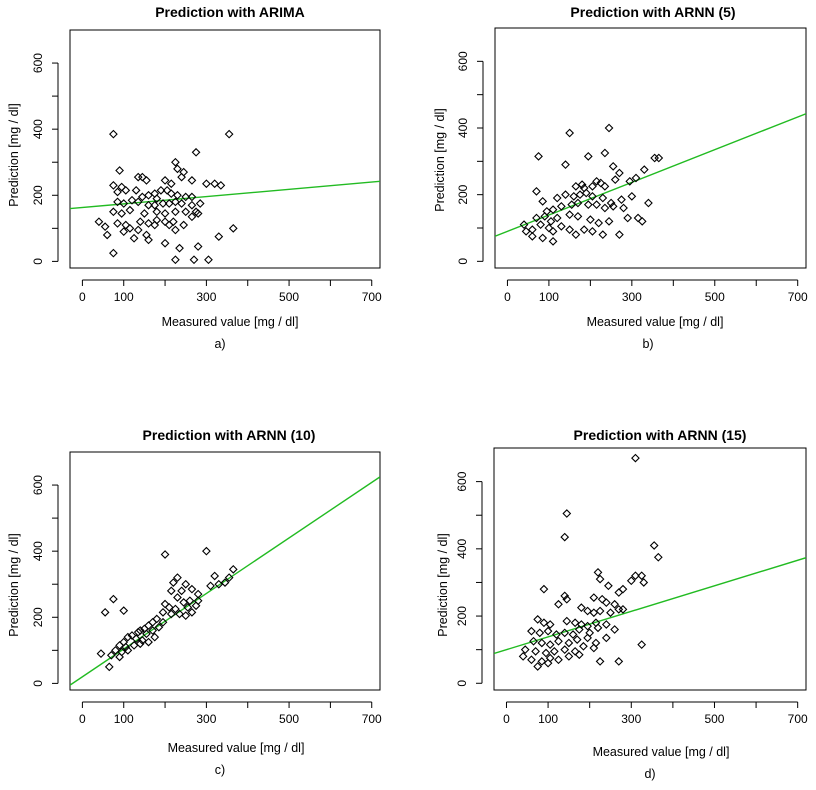 The image size is (816, 790). I want to click on plot-frame, so click(225, 571).